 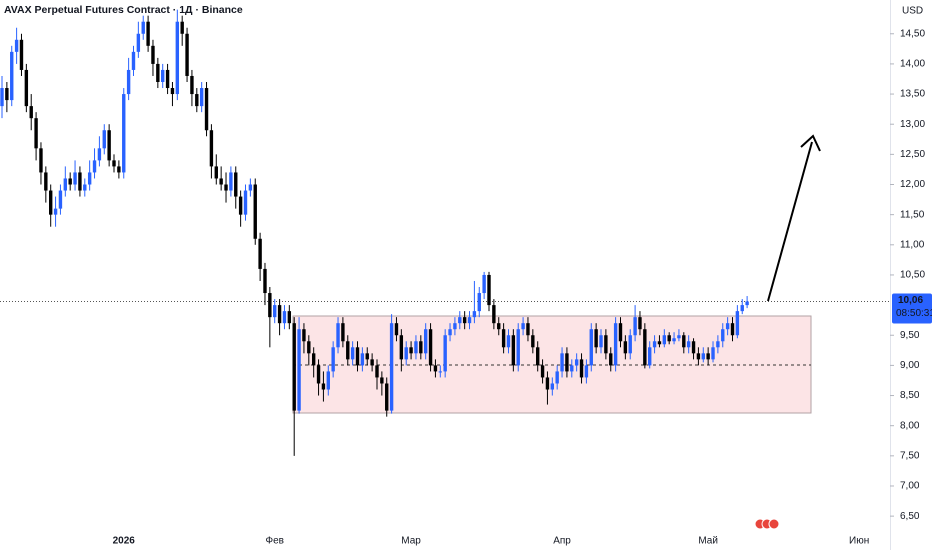 What do you see at coordinates (910, 486) in the screenshot?
I see `y-tick-label: 7,00` at bounding box center [910, 486].